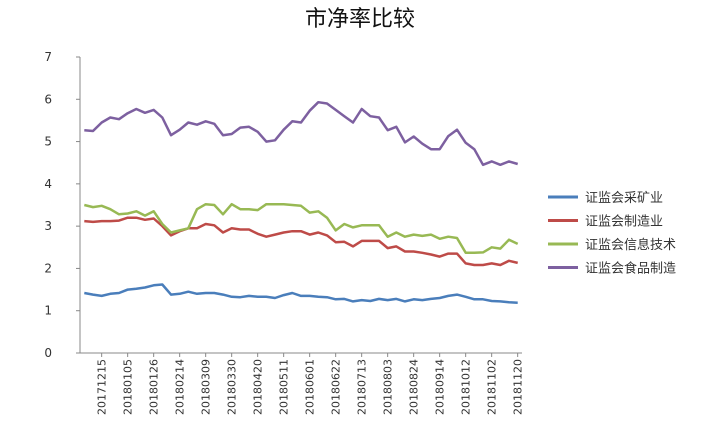 The image size is (720, 424). I want to click on x-tick-label: 20180713, so click(362, 387).